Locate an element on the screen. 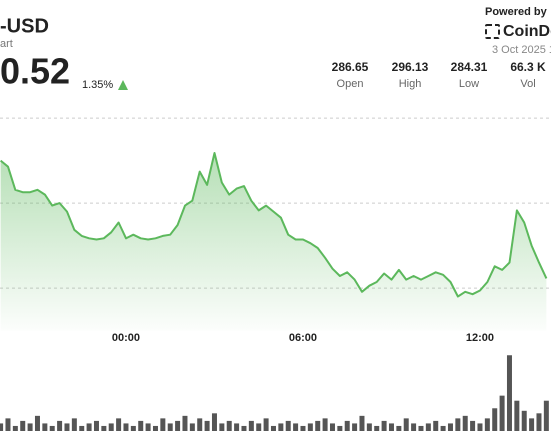  change: 1.35% is located at coordinates (97, 85).